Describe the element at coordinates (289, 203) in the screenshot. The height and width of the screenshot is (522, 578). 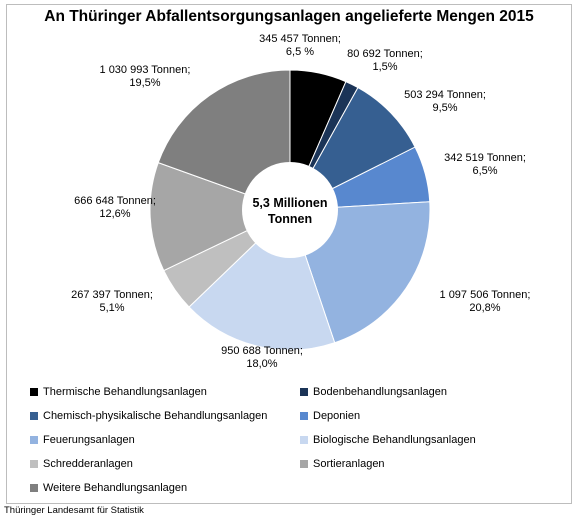
I see `center-label-line1: 5,3 Millionen` at that location.